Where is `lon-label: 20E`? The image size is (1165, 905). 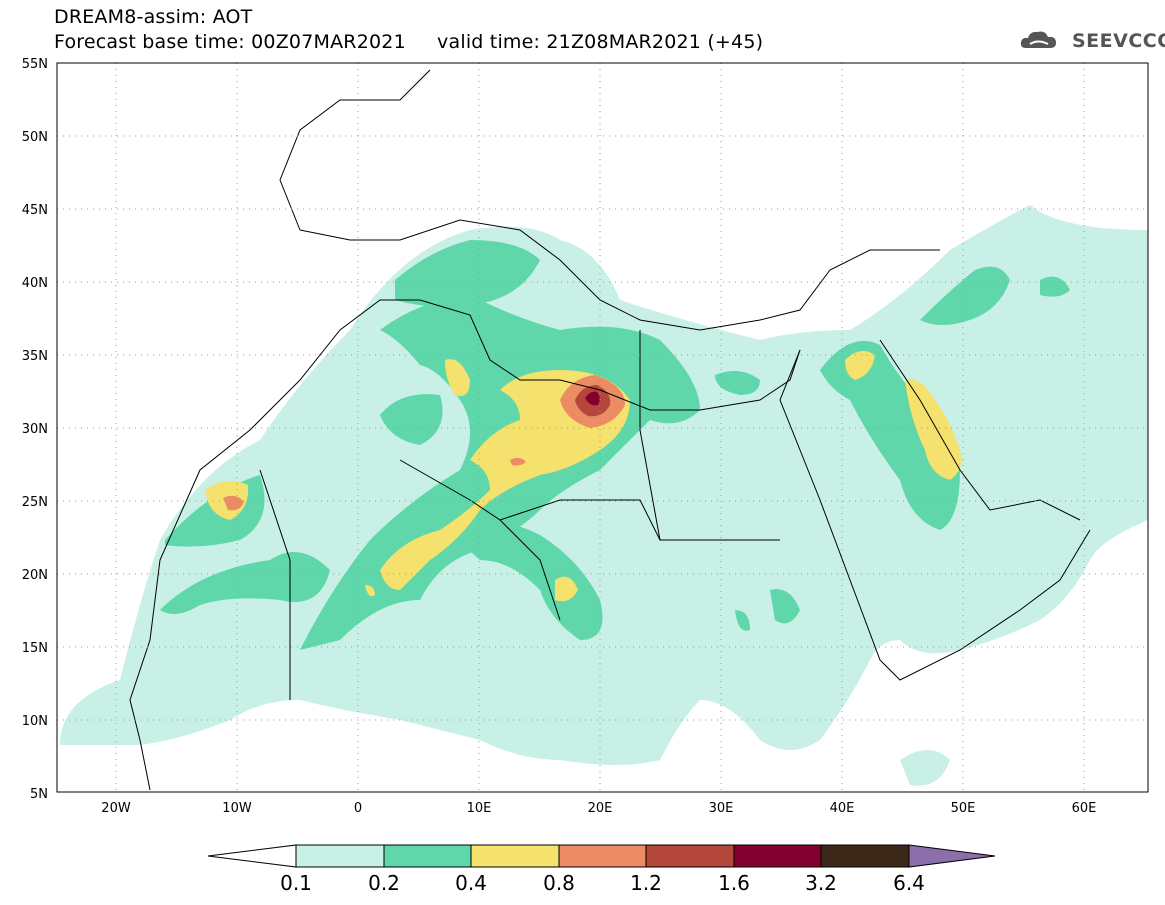
lon-label: 20E is located at coordinates (600, 808).